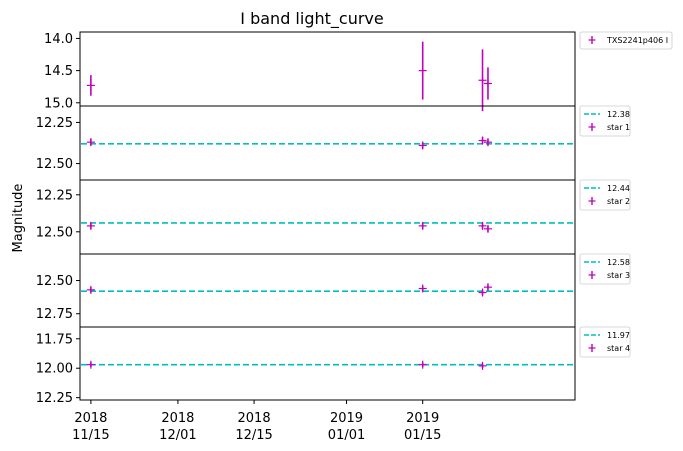  I want to click on y-tick-label: 14.0, so click(58, 39).